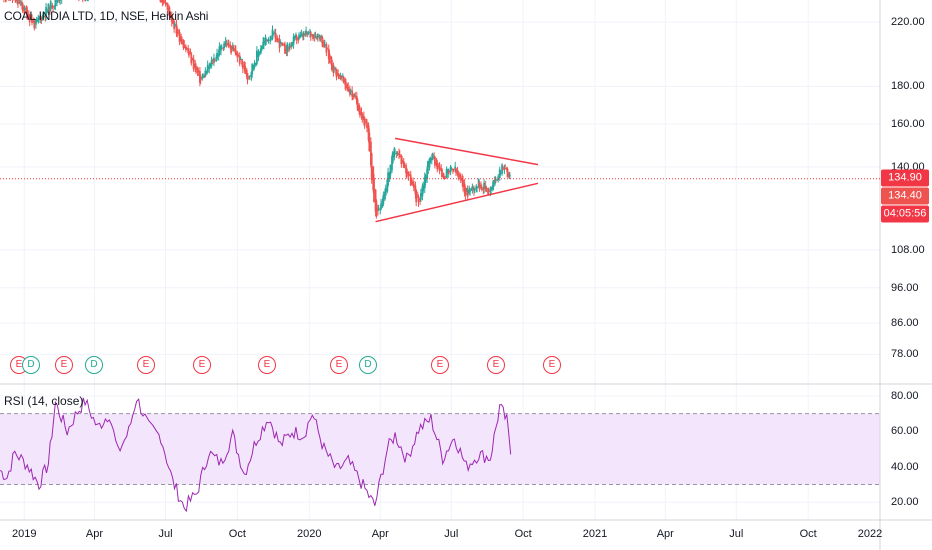 This screenshot has height=550, width=932. Describe the element at coordinates (905, 287) in the screenshot. I see `price-tick-label: 96.00` at that location.